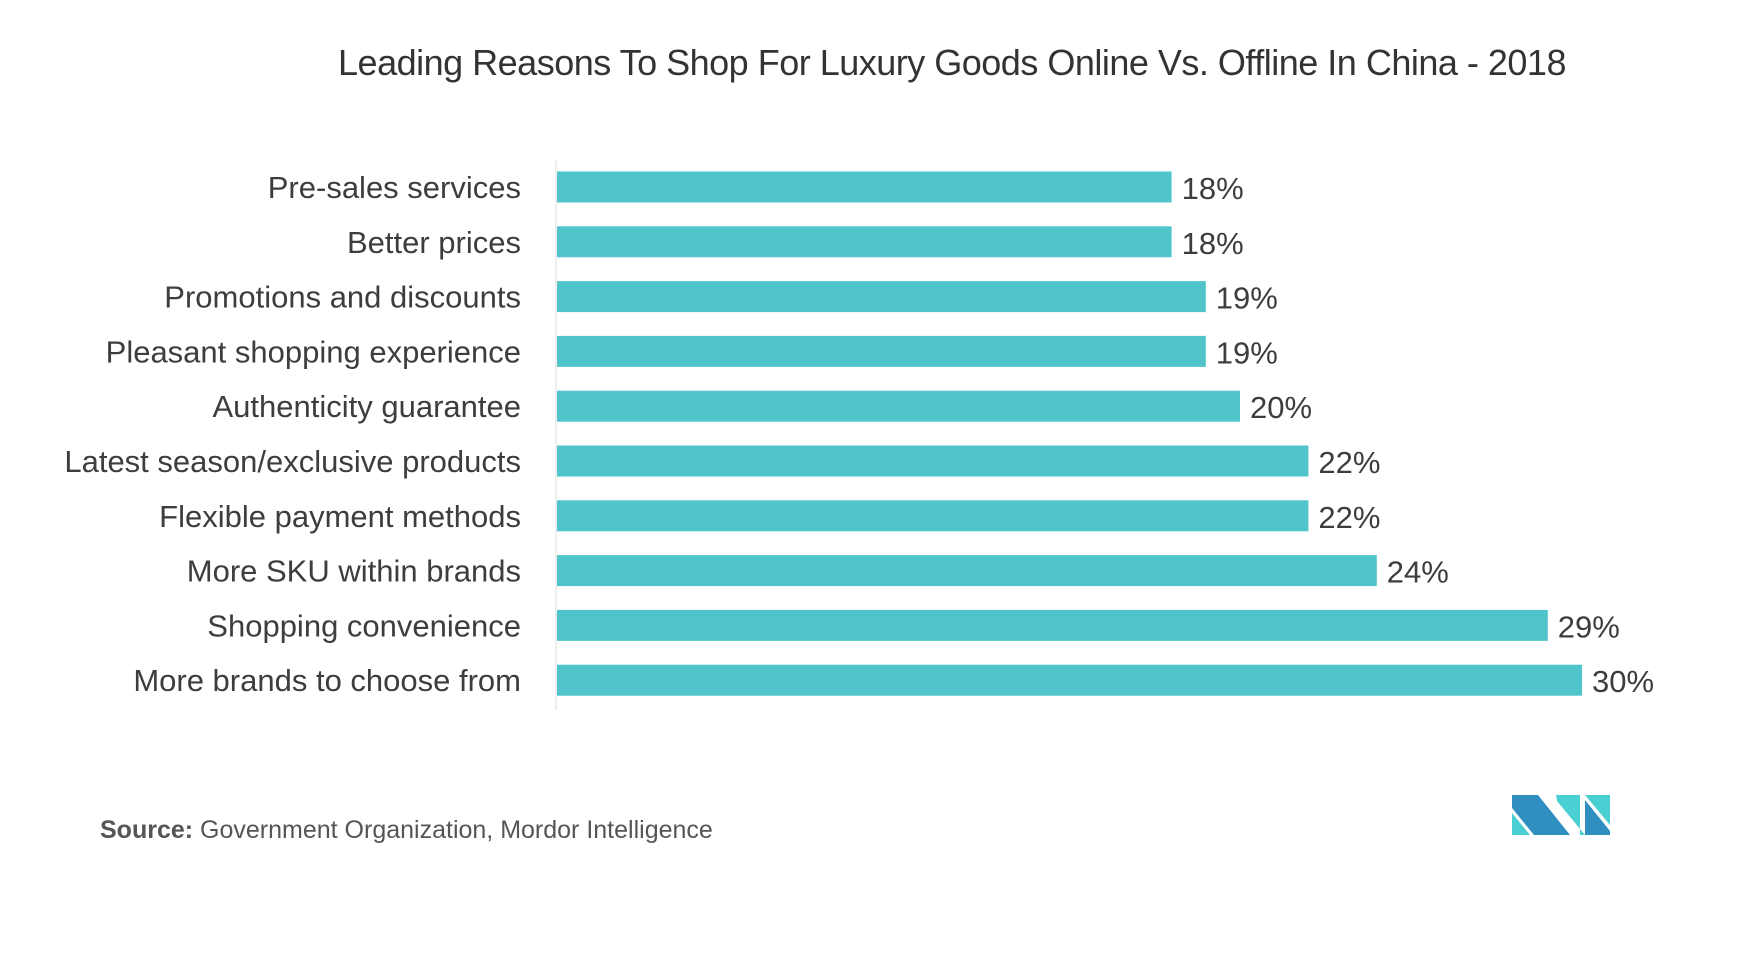 The height and width of the screenshot is (957, 1744). I want to click on category-label: Better prices, so click(434, 242).